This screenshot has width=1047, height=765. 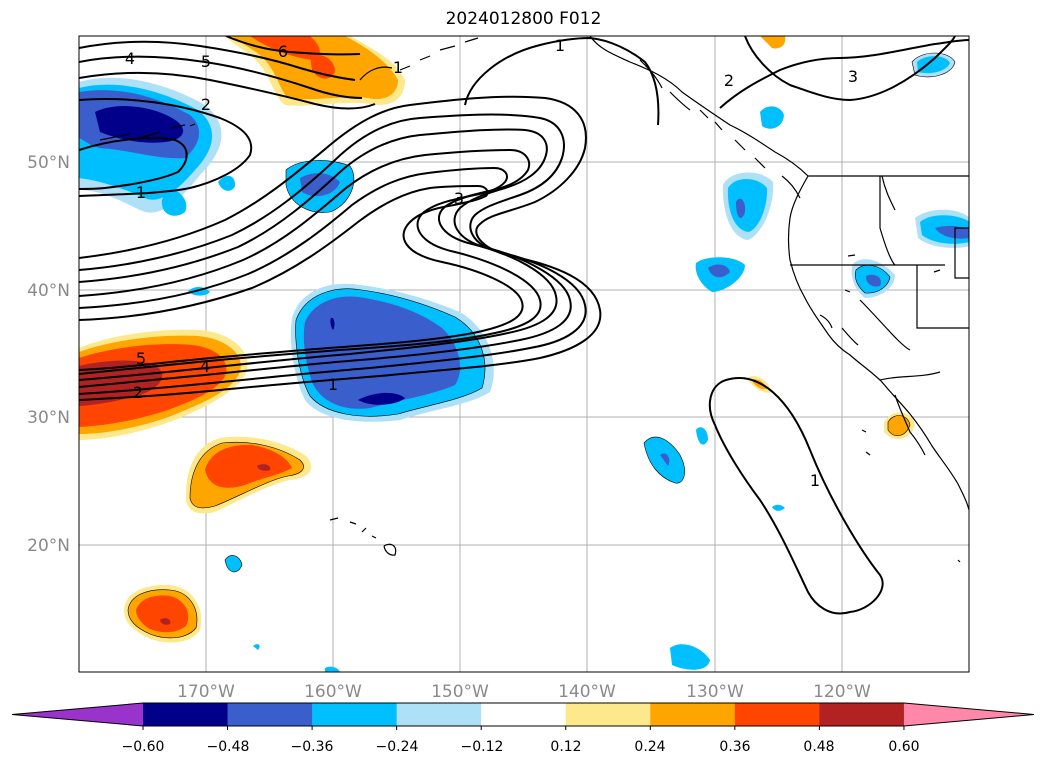 I want to click on colorbar-tick-label: −0.12, so click(x=482, y=747).